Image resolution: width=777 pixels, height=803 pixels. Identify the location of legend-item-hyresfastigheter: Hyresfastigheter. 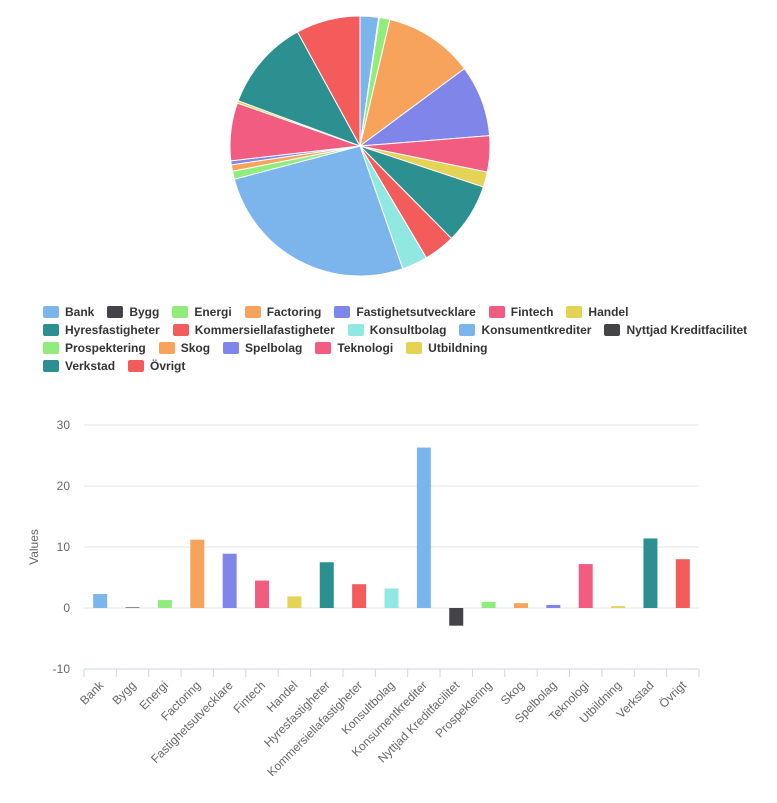
(101, 330).